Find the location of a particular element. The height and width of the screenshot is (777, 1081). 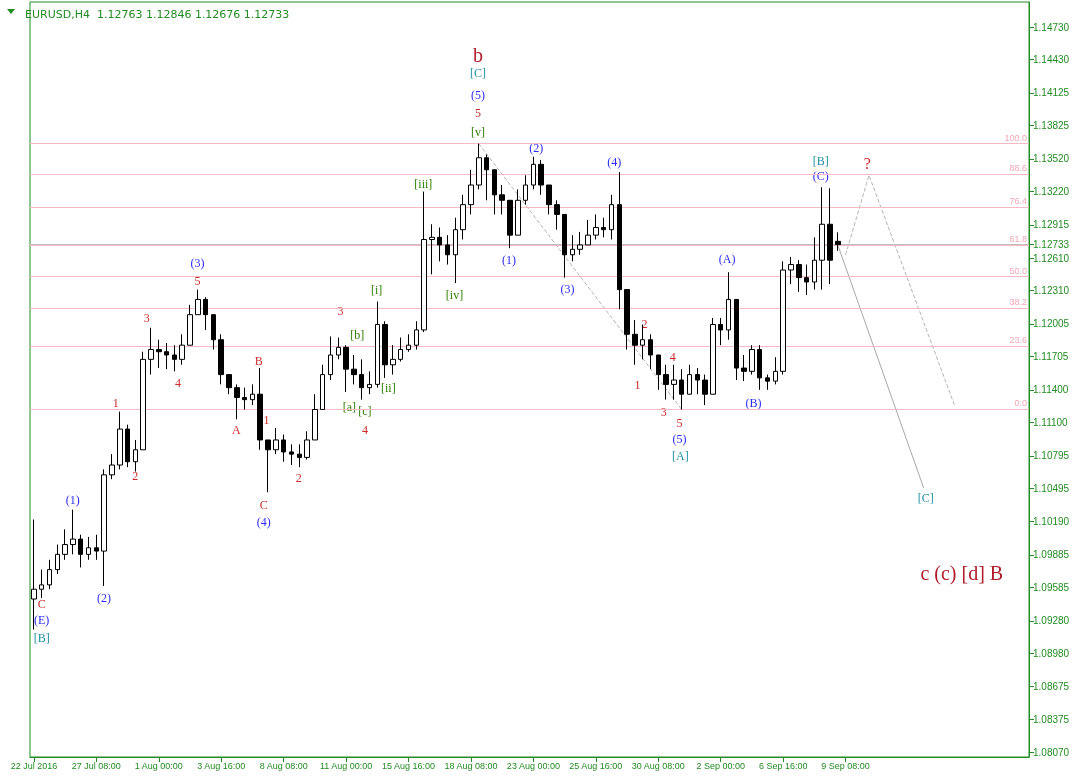

annotation: 5 is located at coordinates (477, 113).